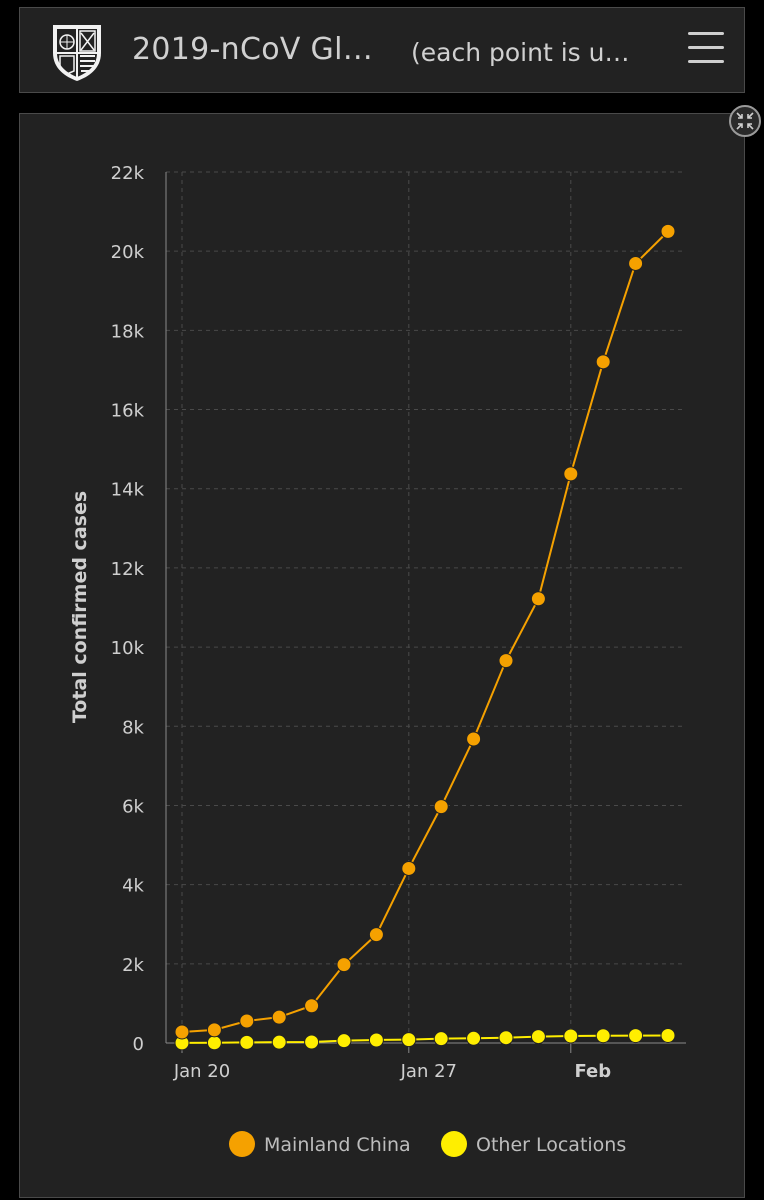 The width and height of the screenshot is (764, 1200). What do you see at coordinates (133, 965) in the screenshot?
I see `y-tick-label: 2k` at bounding box center [133, 965].